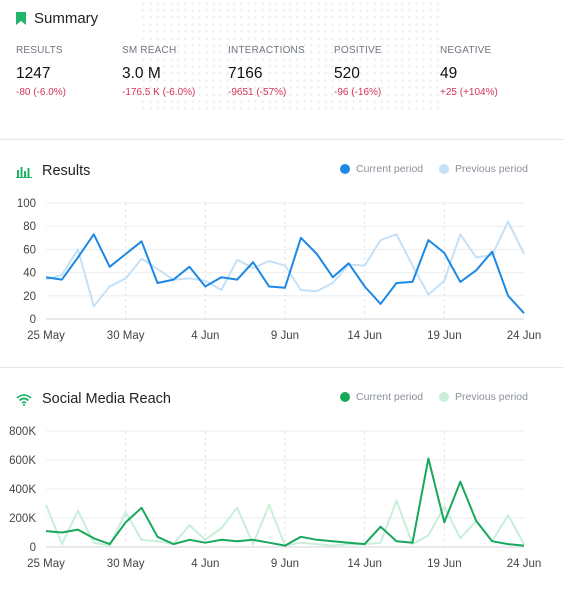 Image resolution: width=564 pixels, height=593 pixels. I want to click on metric-value: 520, so click(347, 73).